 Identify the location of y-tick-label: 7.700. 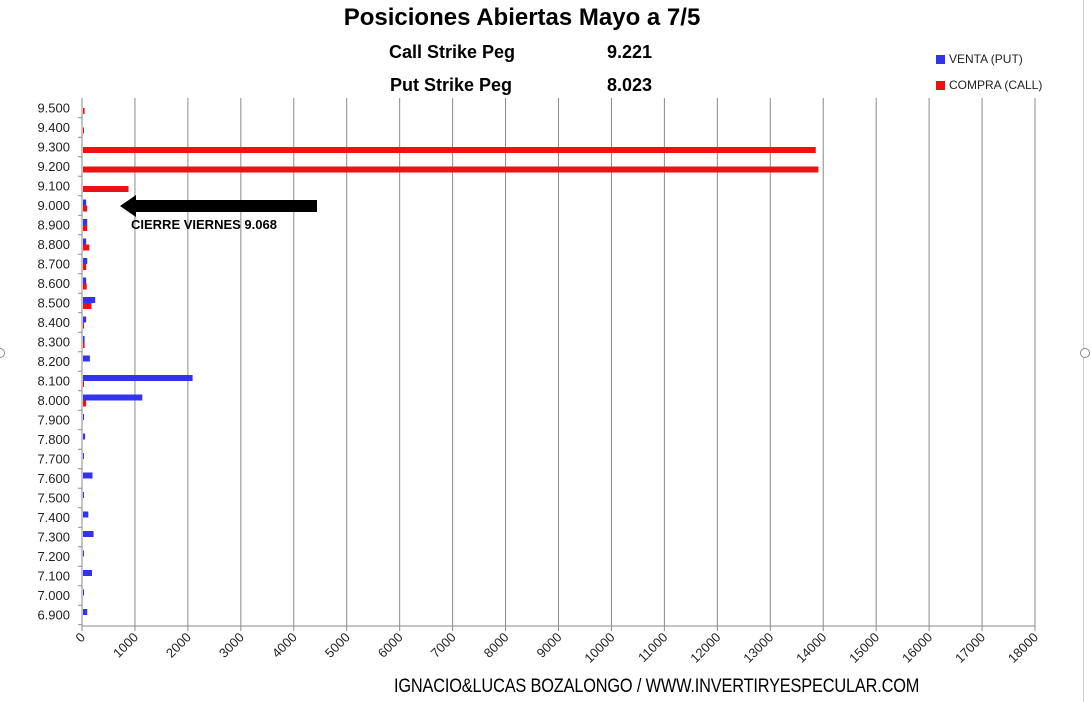
(53, 459).